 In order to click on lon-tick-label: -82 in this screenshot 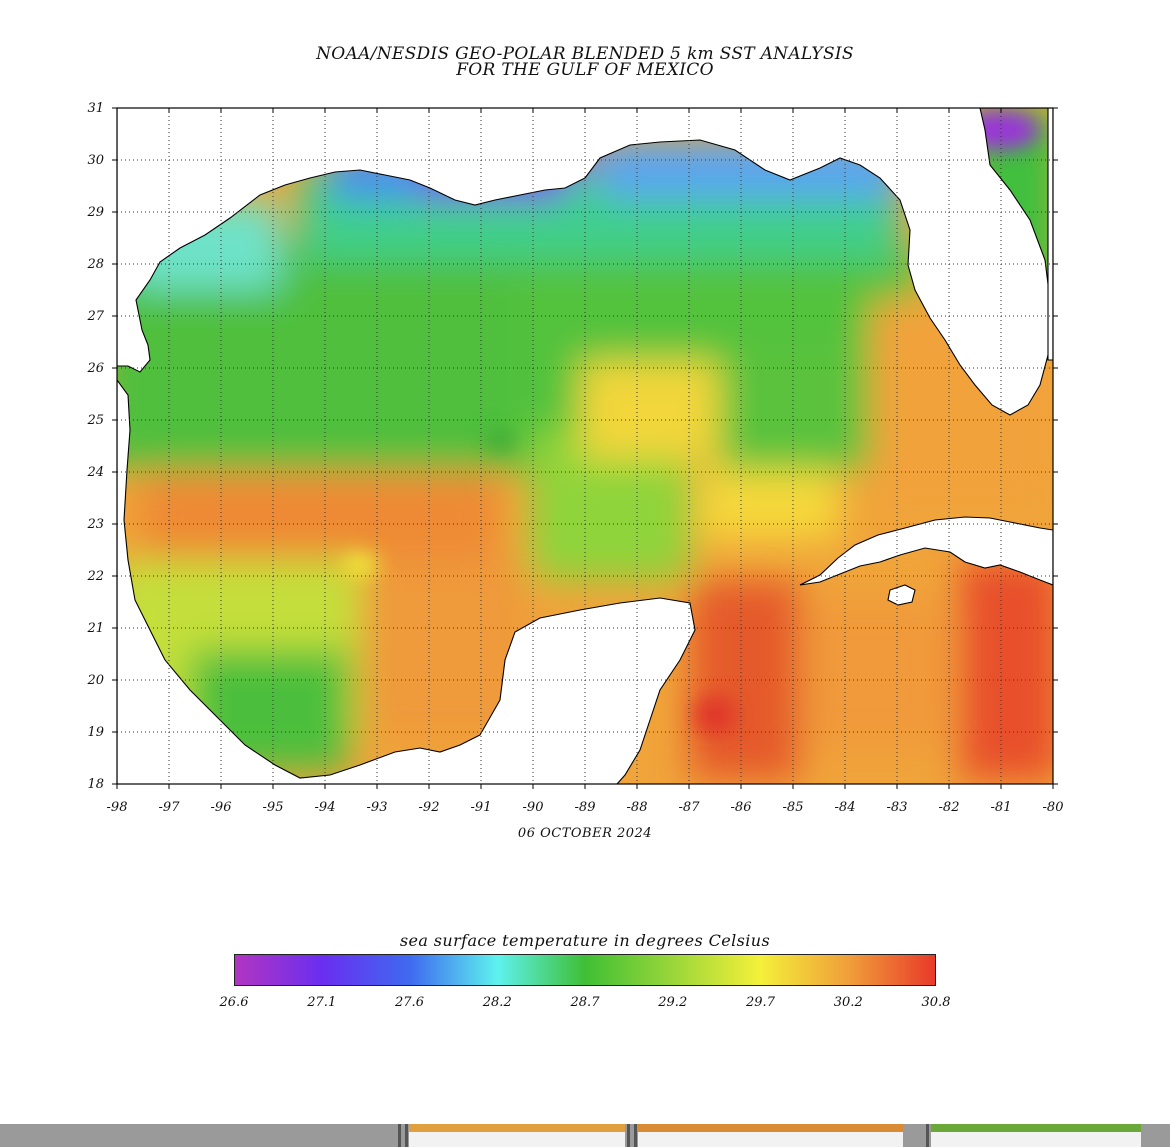, I will do `click(949, 807)`.